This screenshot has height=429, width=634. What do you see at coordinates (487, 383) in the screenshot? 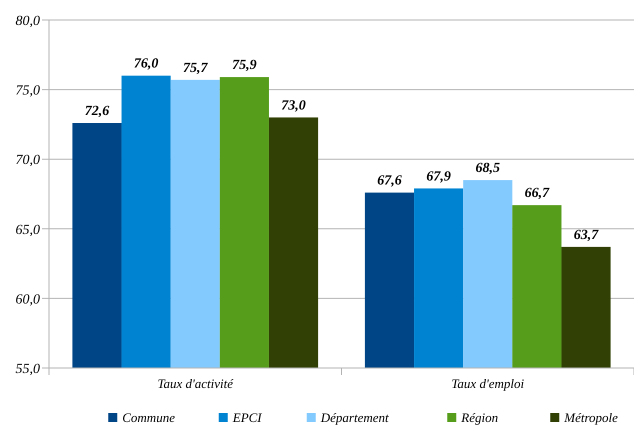
I see `x-tick-label: Taux d'emploi` at bounding box center [487, 383].